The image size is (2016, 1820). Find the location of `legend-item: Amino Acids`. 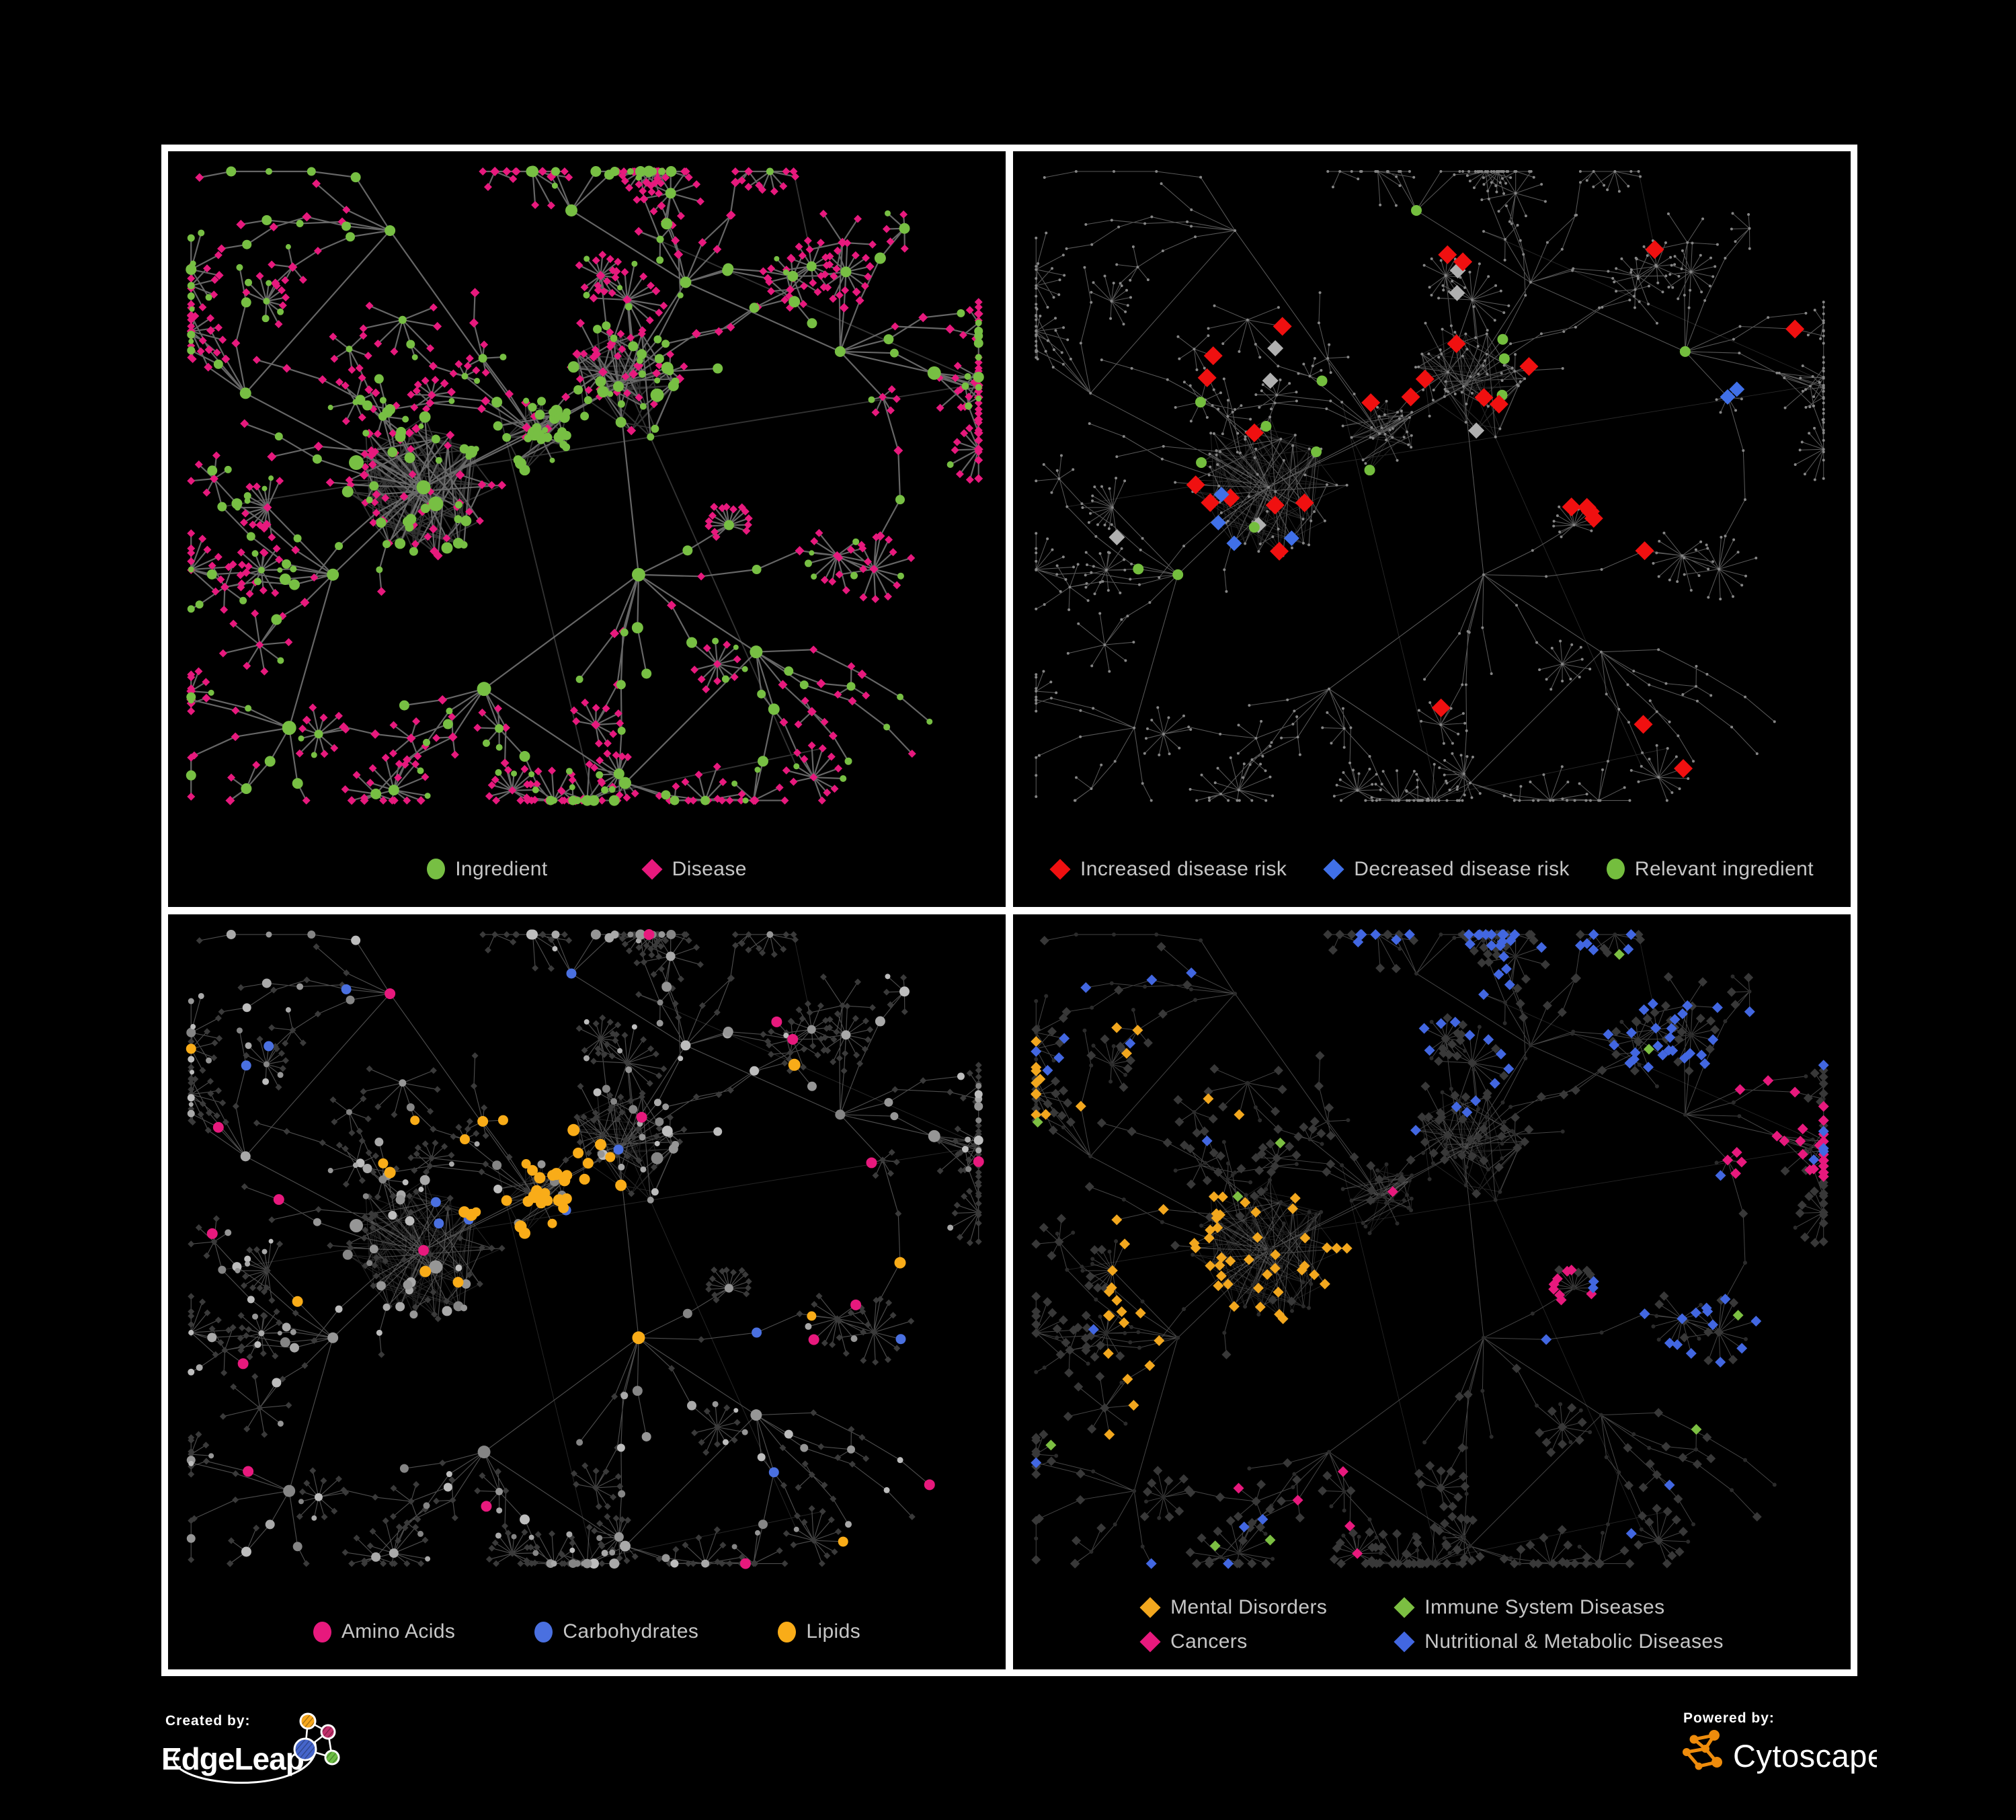

legend-item: Amino Acids is located at coordinates (384, 1631).